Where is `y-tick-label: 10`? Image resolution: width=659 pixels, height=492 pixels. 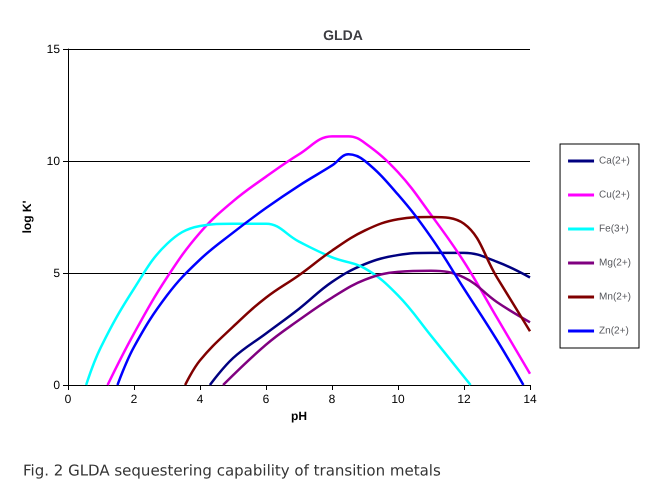 y-tick-label: 10 is located at coordinates (53, 161).